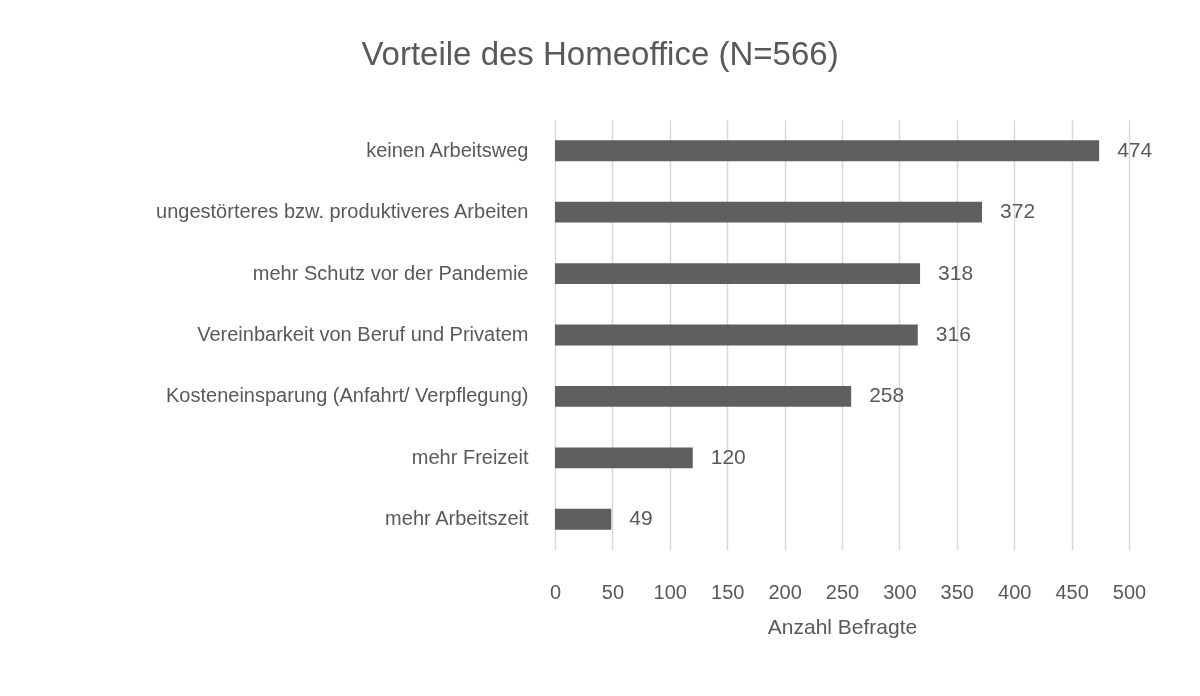  Describe the element at coordinates (1015, 591) in the screenshot. I see `x-tick-label: 400` at that location.